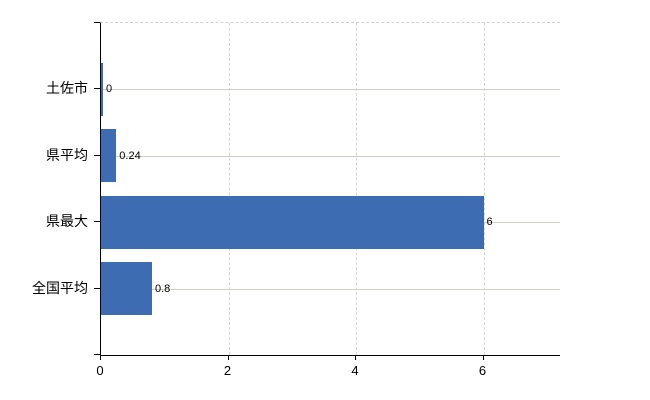 Image resolution: width=650 pixels, height=400 pixels. I want to click on bar-value-label: 0.8, so click(163, 288).